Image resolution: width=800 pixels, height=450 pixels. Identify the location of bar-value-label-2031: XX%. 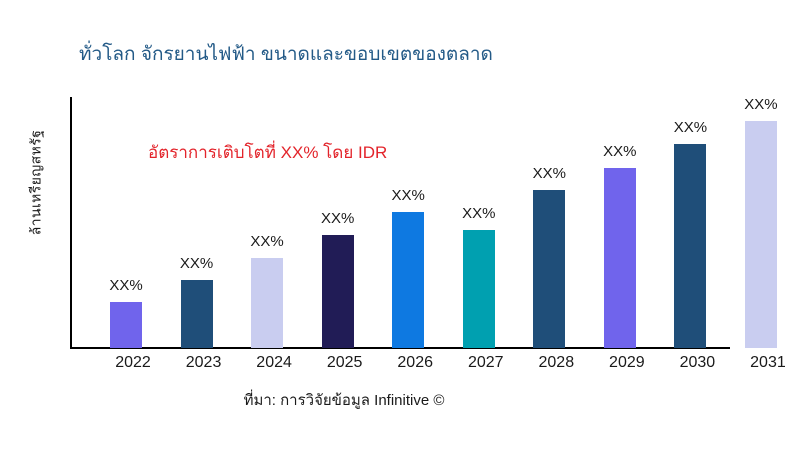
(761, 104).